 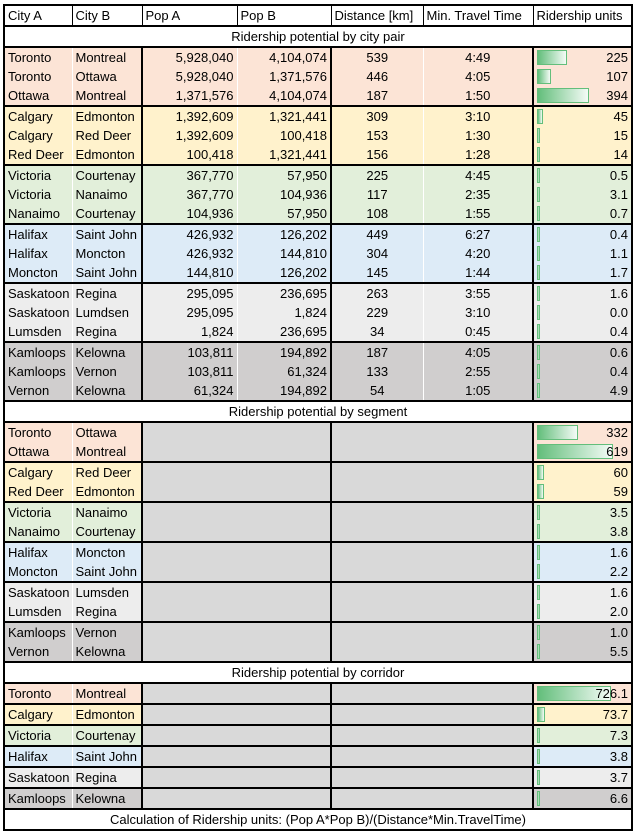 What do you see at coordinates (310, 312) in the screenshot?
I see `pop-b-cell: 1,824` at bounding box center [310, 312].